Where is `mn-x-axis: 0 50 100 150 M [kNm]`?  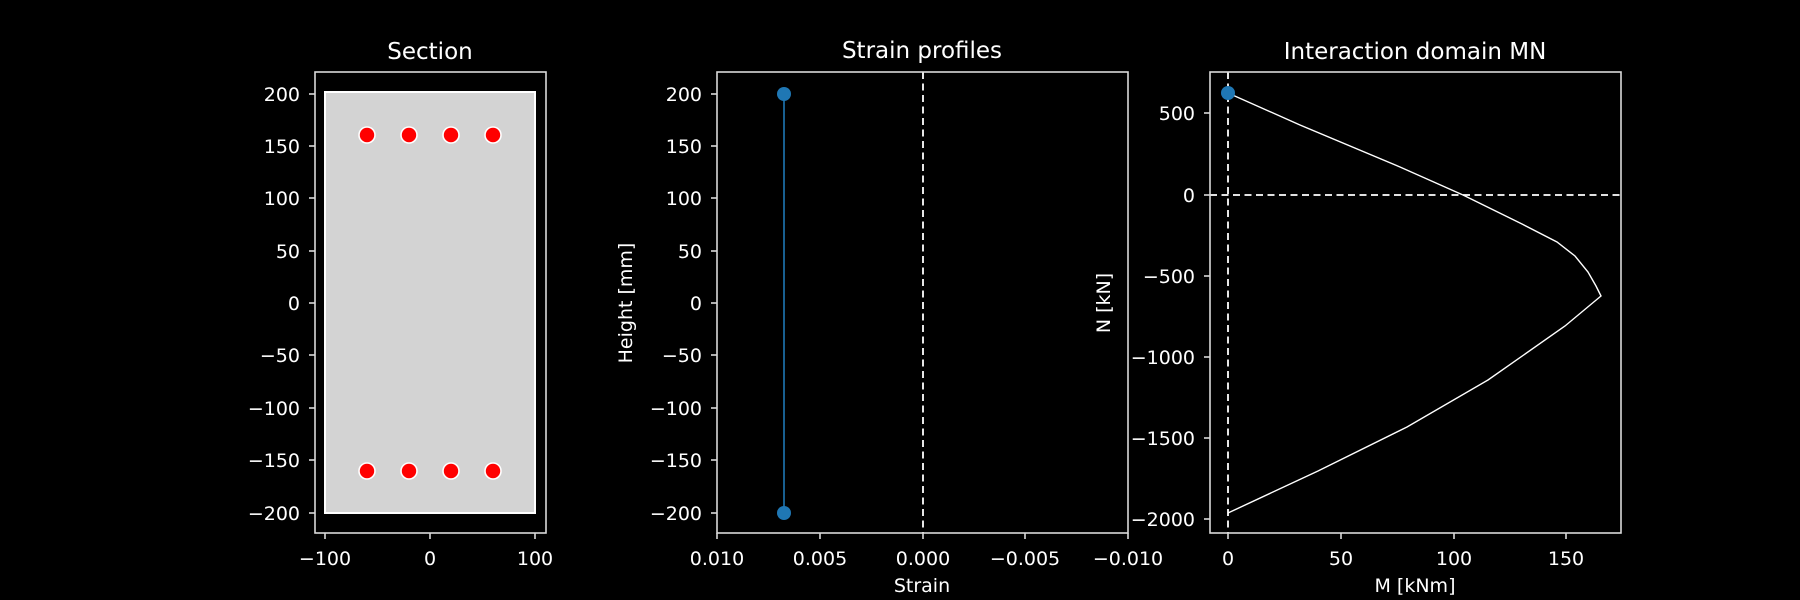
mn-x-axis: 0 50 100 150 M [kNm] is located at coordinates (1403, 565).